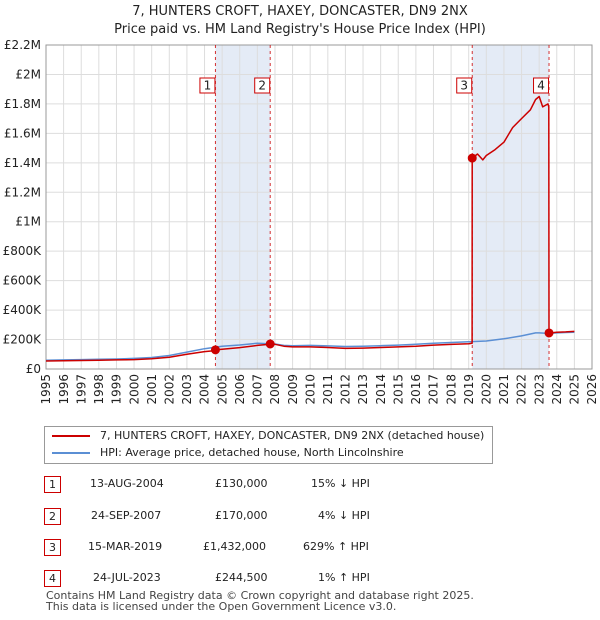  Describe the element at coordinates (134, 389) in the screenshot. I see `x-tick-label: 2000` at that location.